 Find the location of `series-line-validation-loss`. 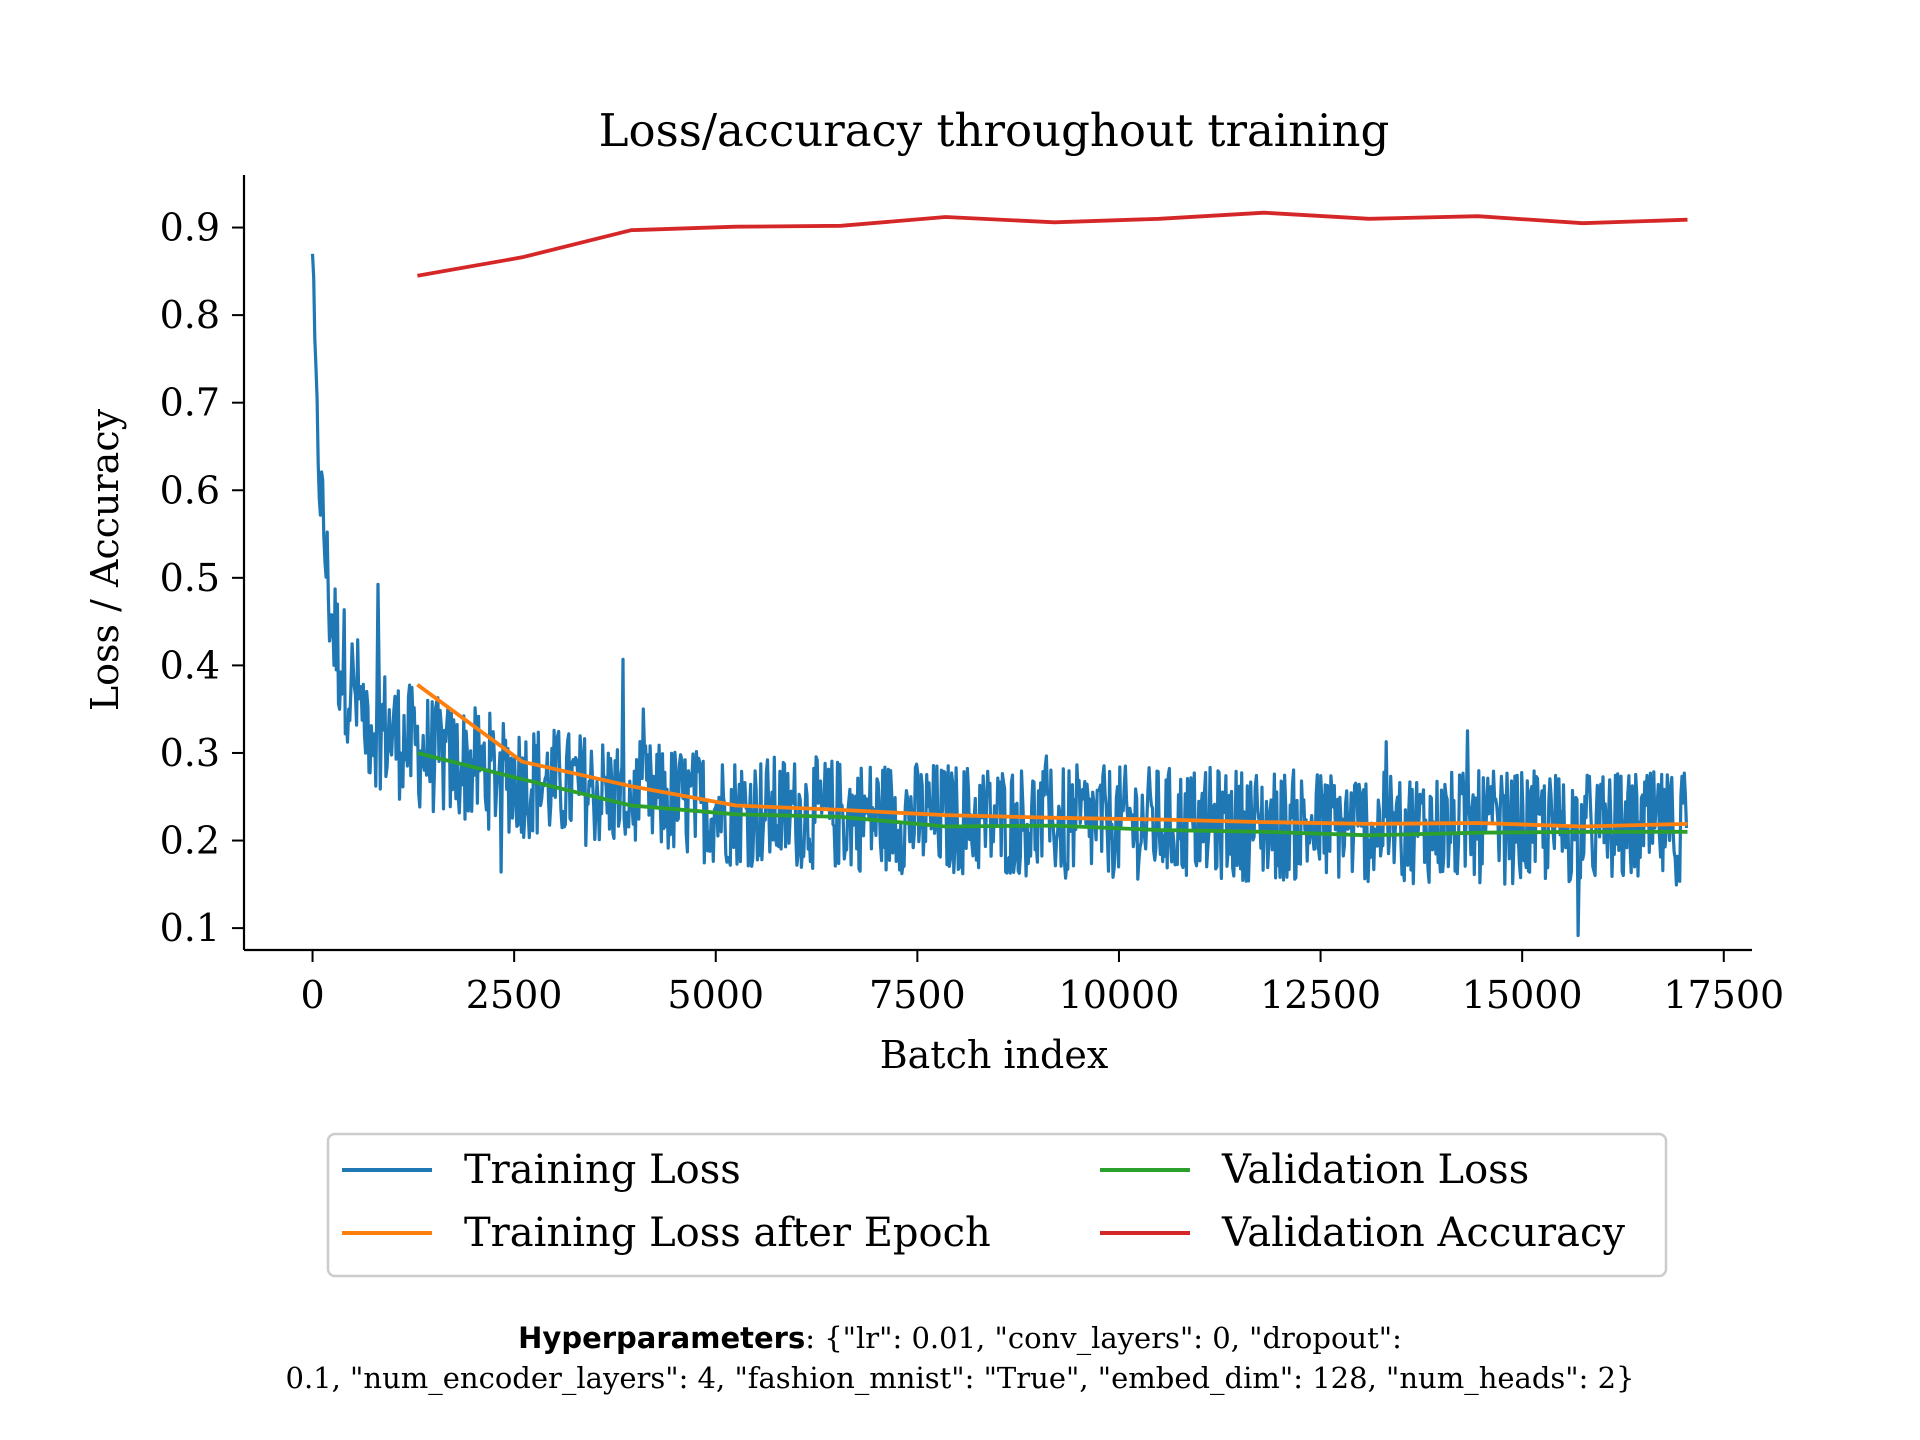

series-line-validation-loss is located at coordinates (1052, 794).